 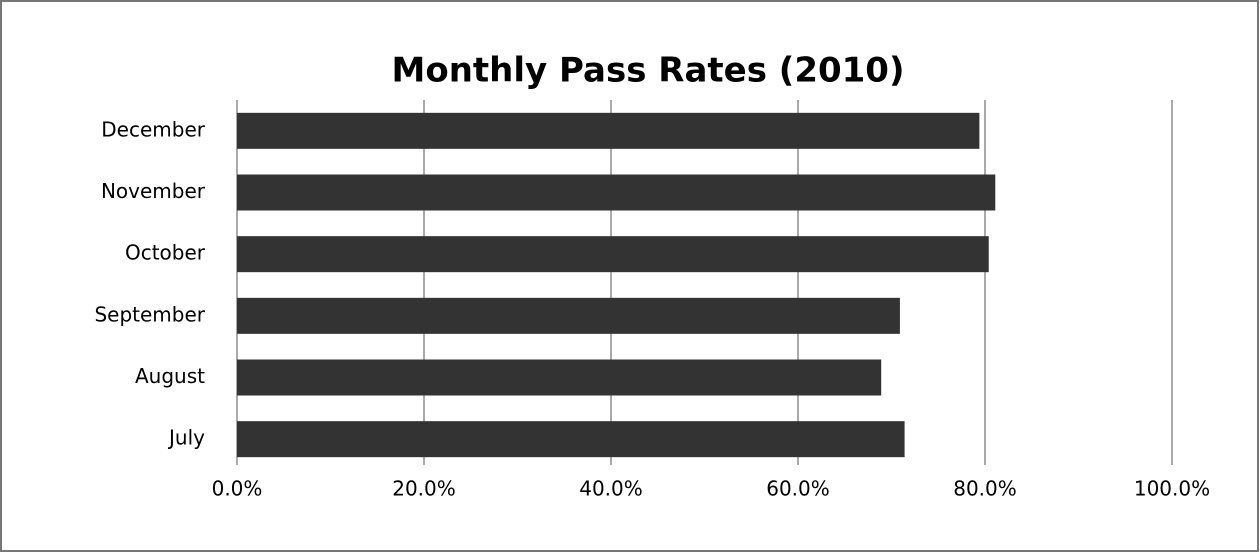 What do you see at coordinates (1172, 489) in the screenshot?
I see `x-tick-label: 100.0%` at bounding box center [1172, 489].